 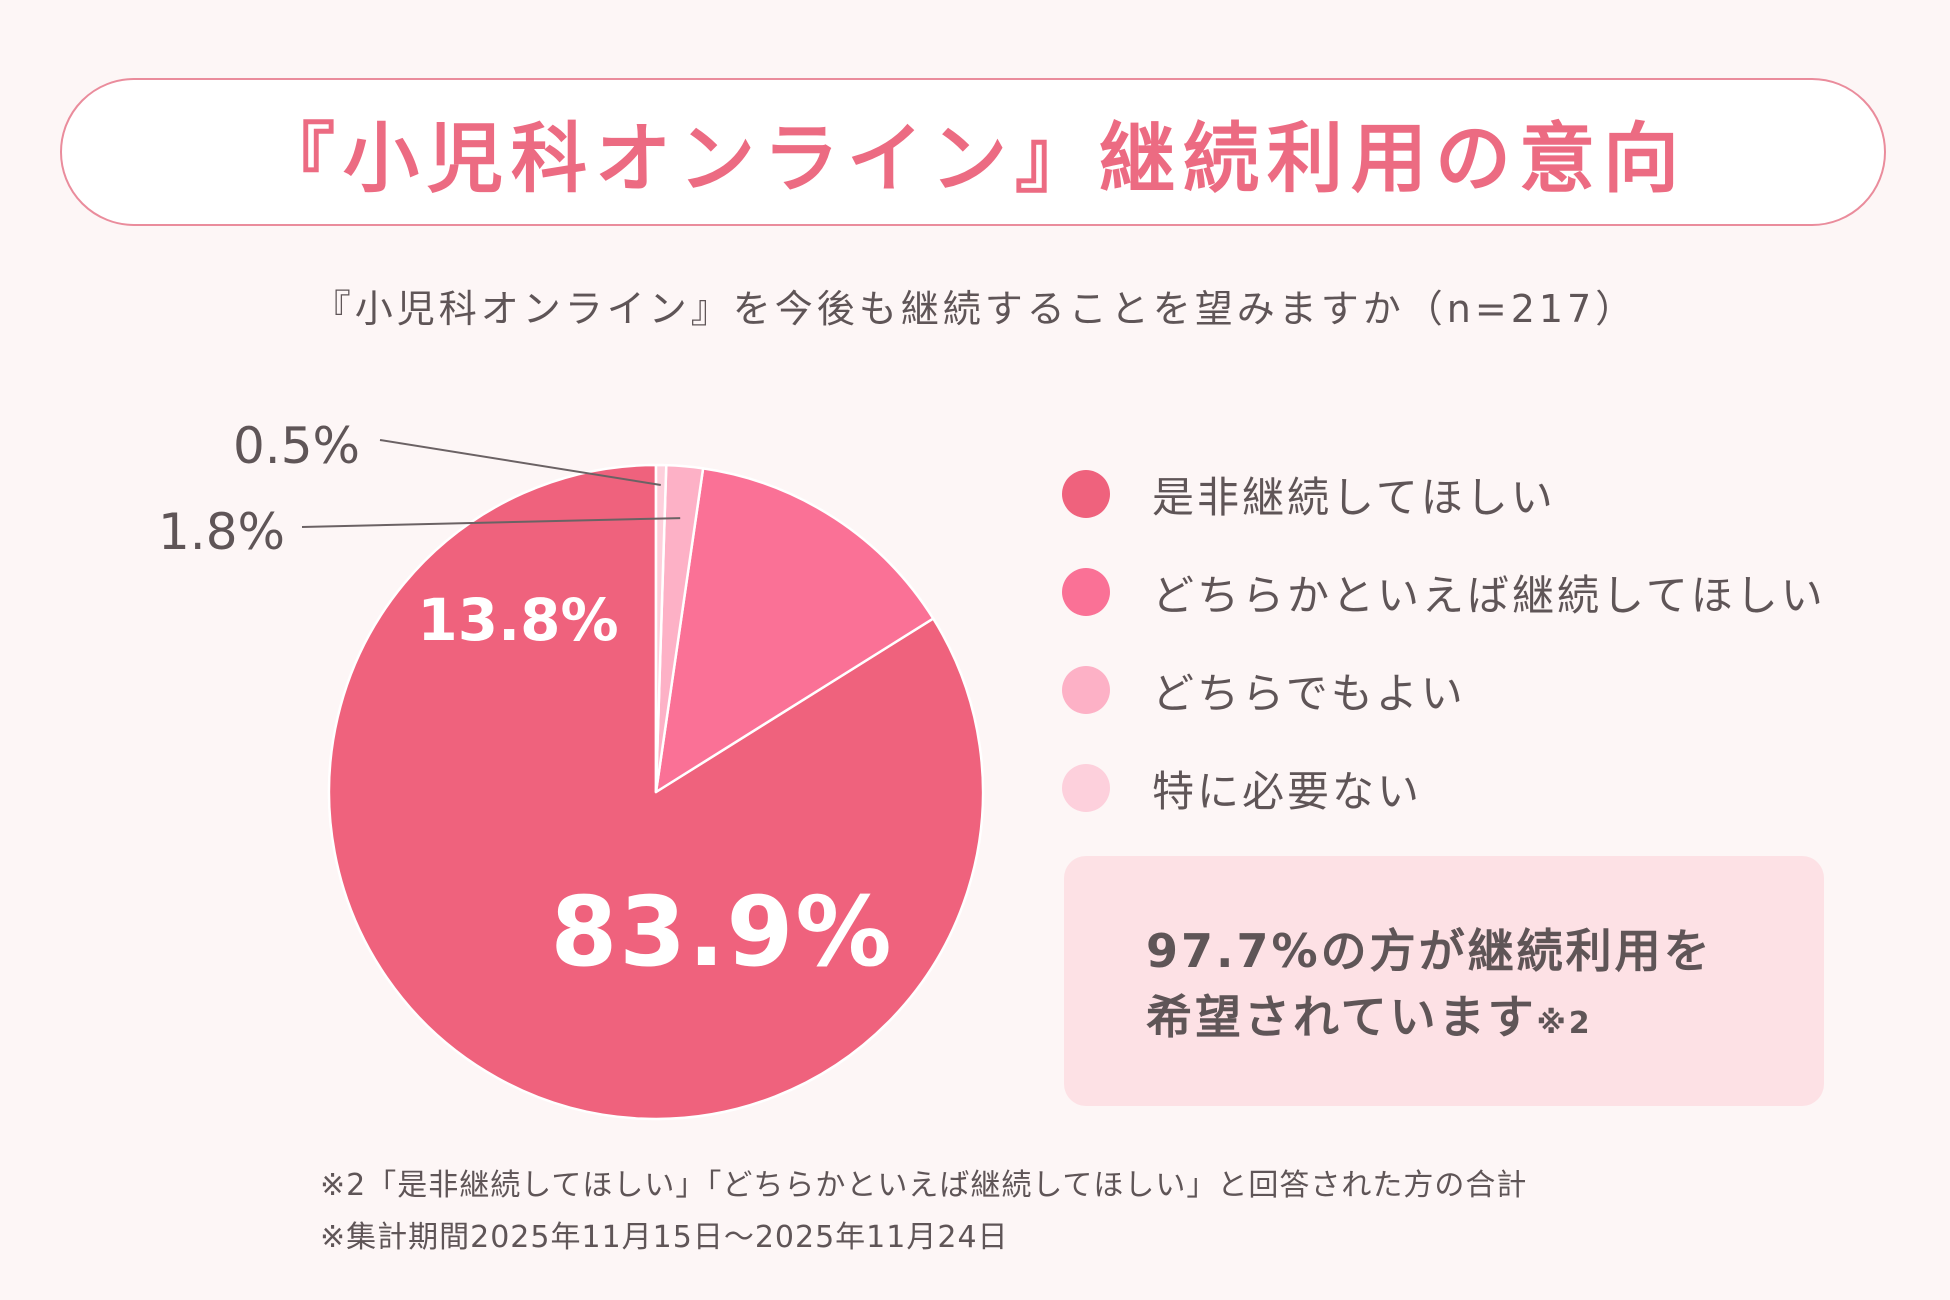 What do you see at coordinates (721, 932) in the screenshot?
I see `slice-label-very-much: 83.9%` at bounding box center [721, 932].